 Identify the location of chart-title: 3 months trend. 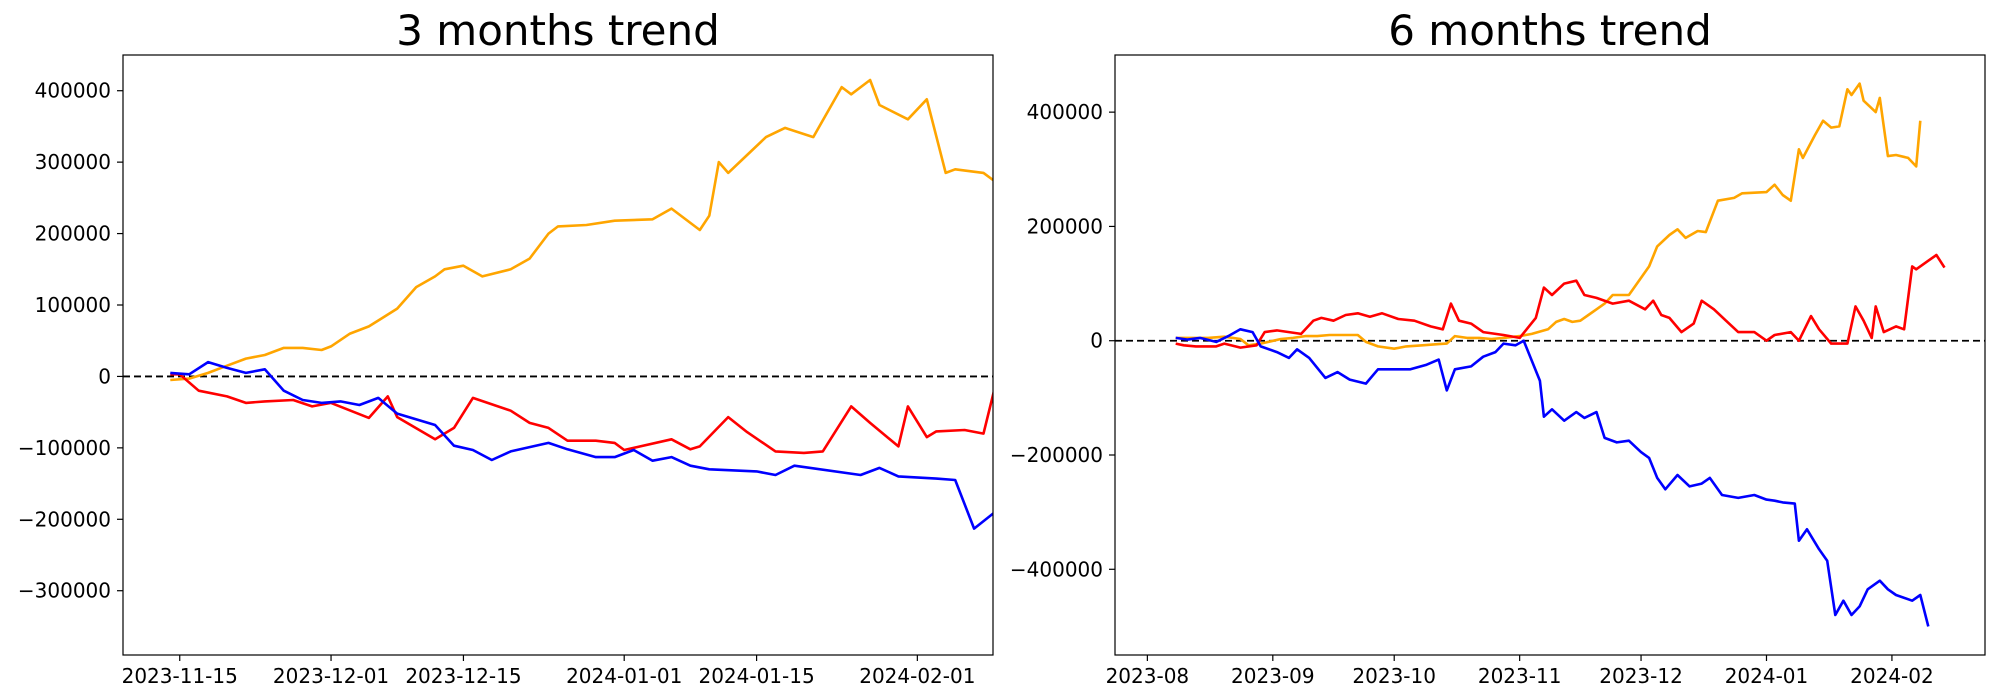
(558, 30).